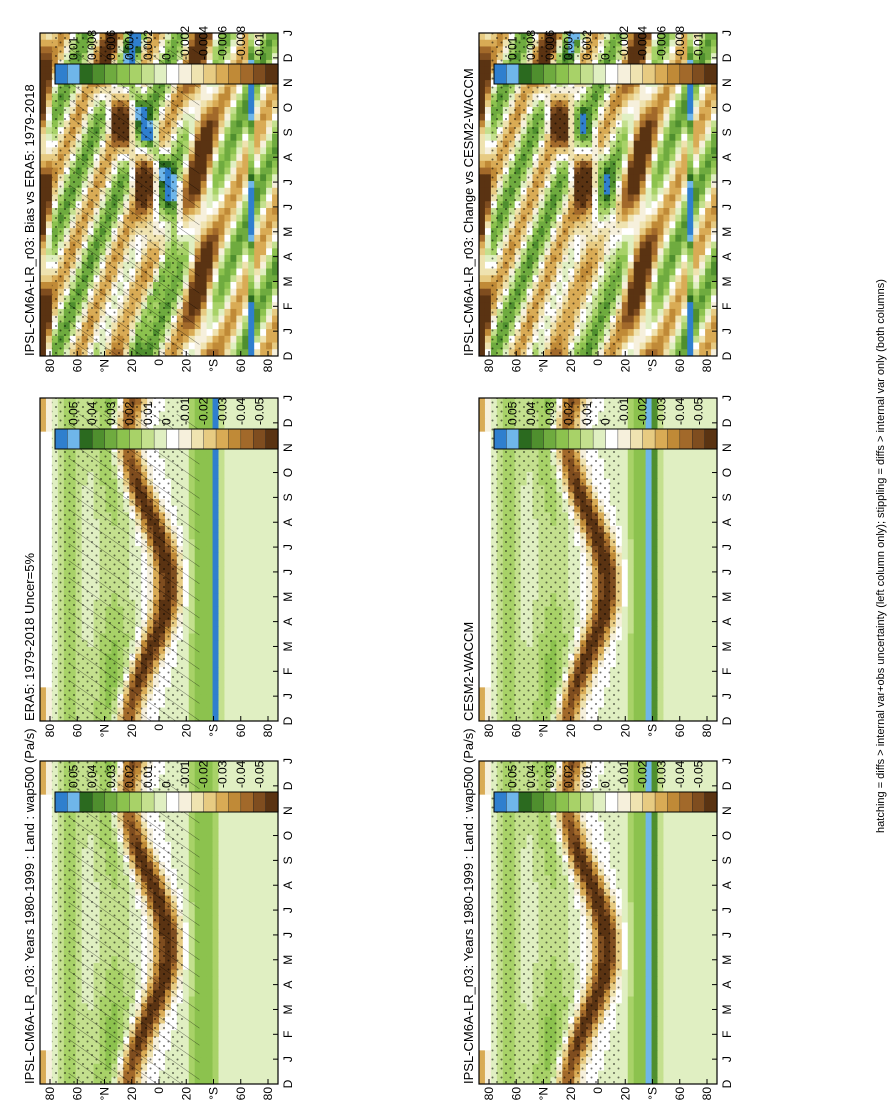 The height and width of the screenshot is (1116, 891). Describe the element at coordinates (598, 1090) in the screenshot. I see `lat-label: 0` at that location.